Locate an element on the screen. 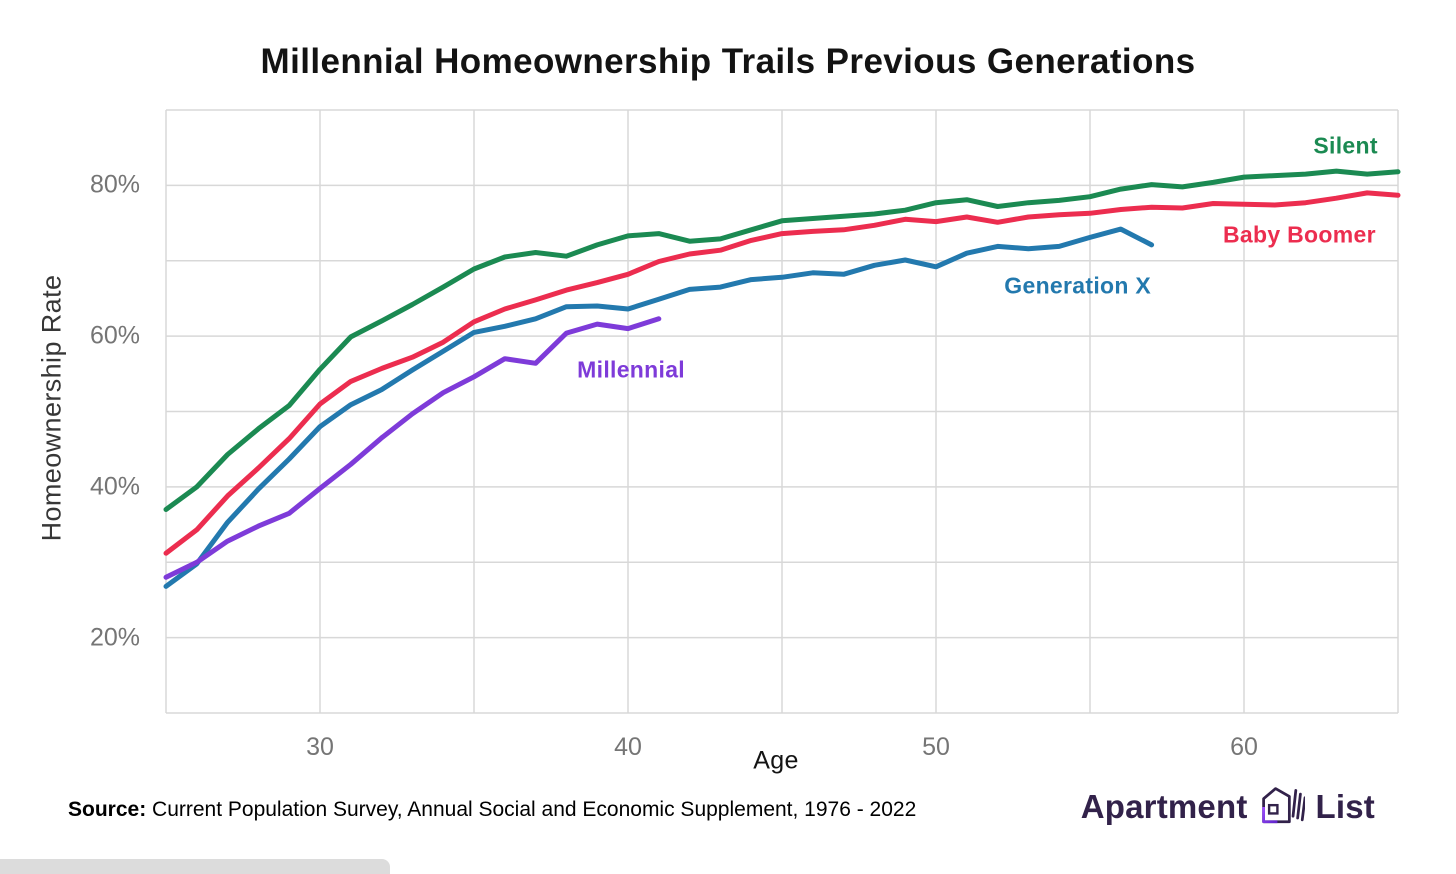  brand-logo: Apartment List is located at coordinates (1228, 807).